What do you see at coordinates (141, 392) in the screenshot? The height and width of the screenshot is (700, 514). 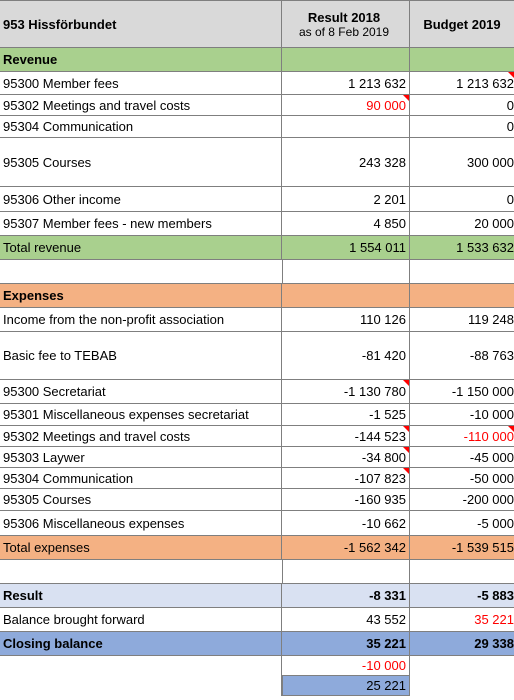 I see `row-label: 95300 Secretariat` at bounding box center [141, 392].